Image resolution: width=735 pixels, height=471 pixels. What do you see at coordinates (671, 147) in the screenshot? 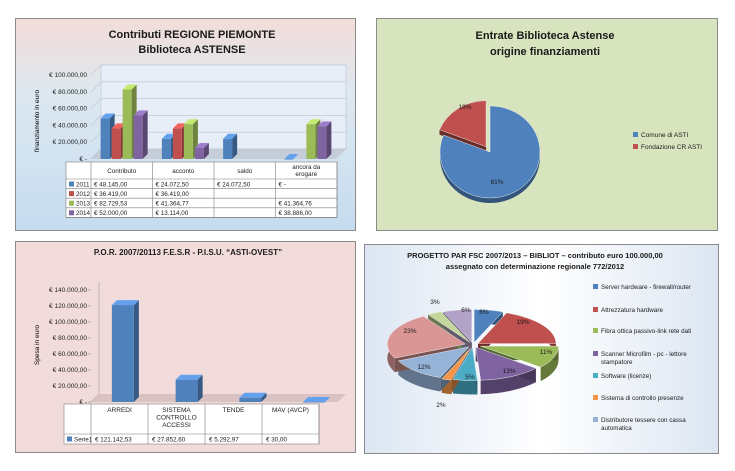
I see `legend-label: Fondazione CR ASTI` at bounding box center [671, 147].